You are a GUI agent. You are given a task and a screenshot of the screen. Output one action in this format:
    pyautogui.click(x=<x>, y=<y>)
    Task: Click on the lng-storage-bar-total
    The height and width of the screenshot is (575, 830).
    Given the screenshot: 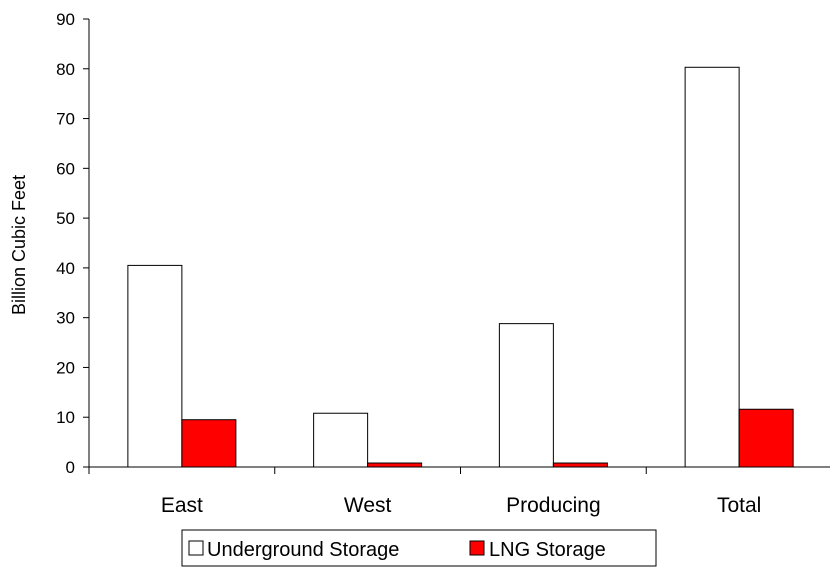 What is the action you would take?
    pyautogui.click(x=766, y=438)
    